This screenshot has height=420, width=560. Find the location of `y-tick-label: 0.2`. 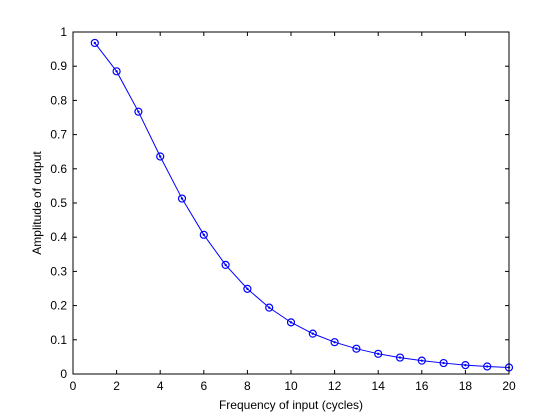

y-tick-label: 0.2 is located at coordinates (58, 306).